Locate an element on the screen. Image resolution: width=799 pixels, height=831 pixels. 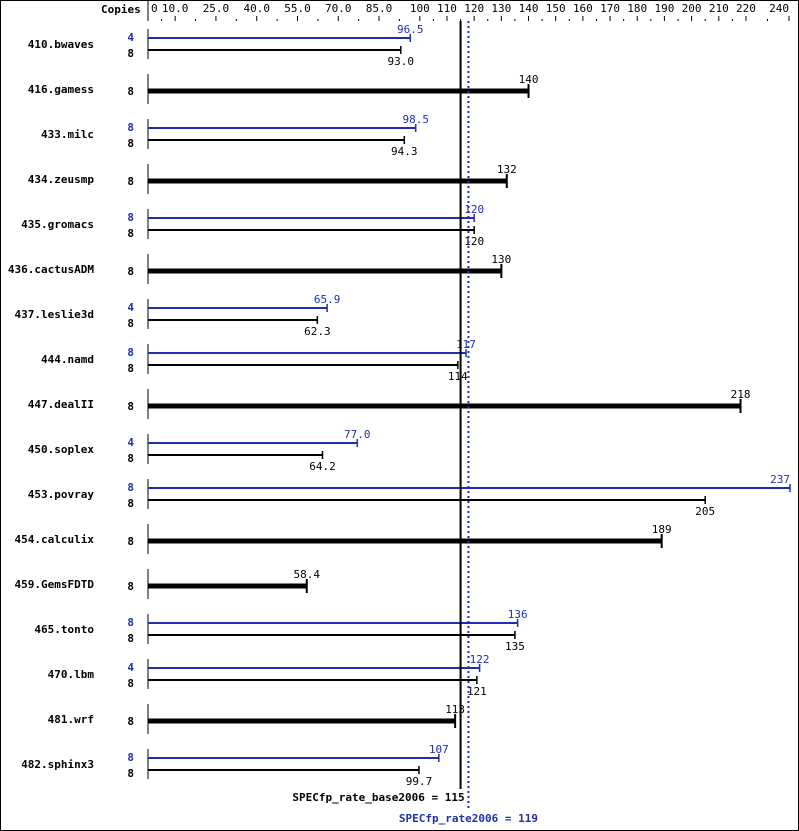
benchmark-name: 434.zeusmp is located at coordinates (61, 179).